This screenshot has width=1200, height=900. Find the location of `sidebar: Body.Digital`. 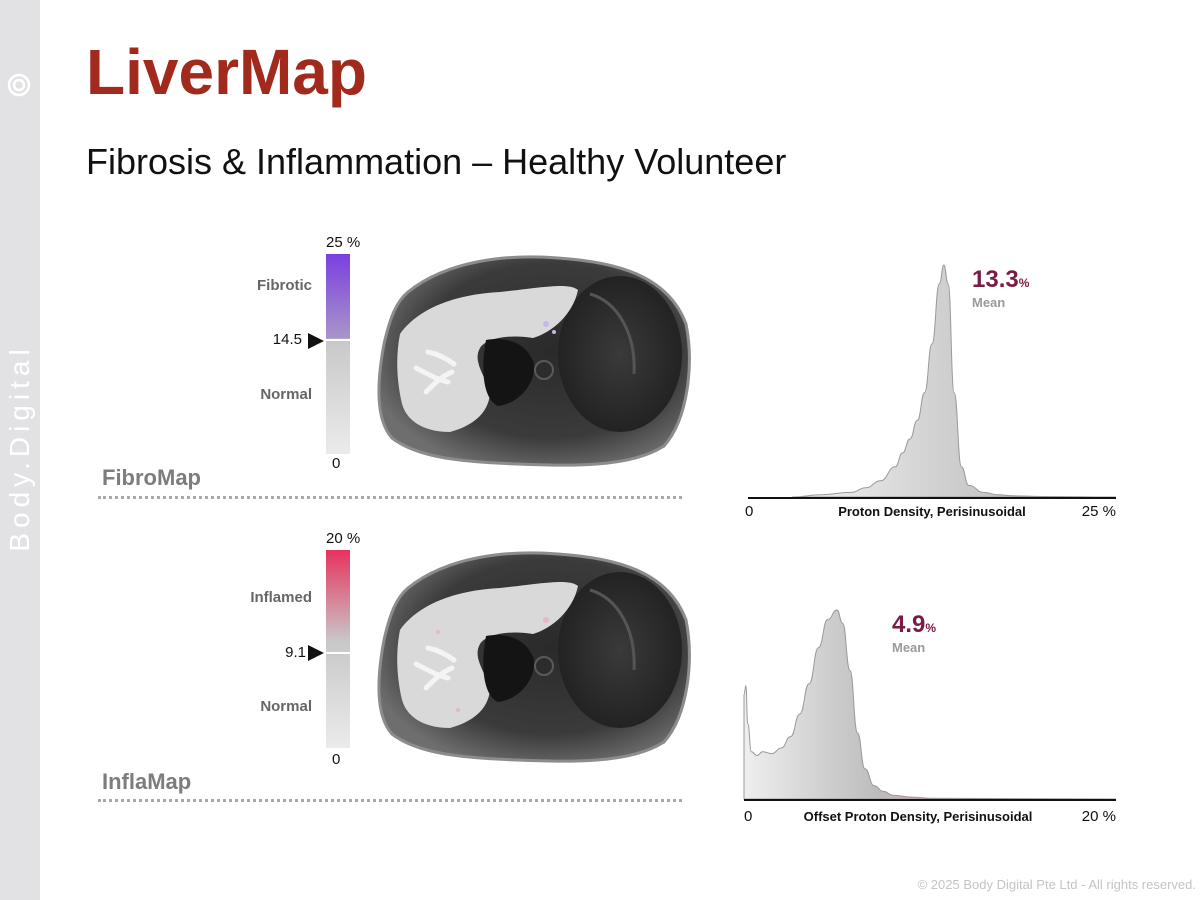

sidebar: Body.Digital is located at coordinates (20, 450).